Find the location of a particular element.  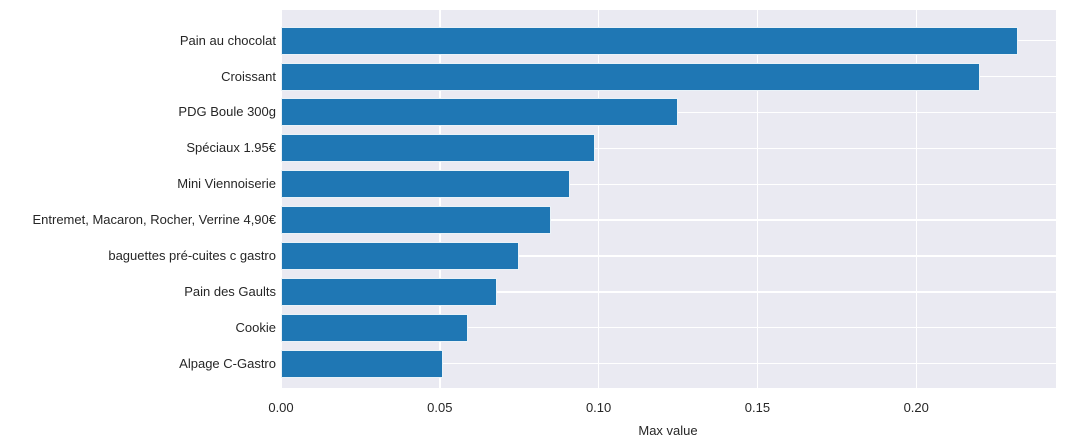

x-tick-label: 0.15 is located at coordinates (757, 407).